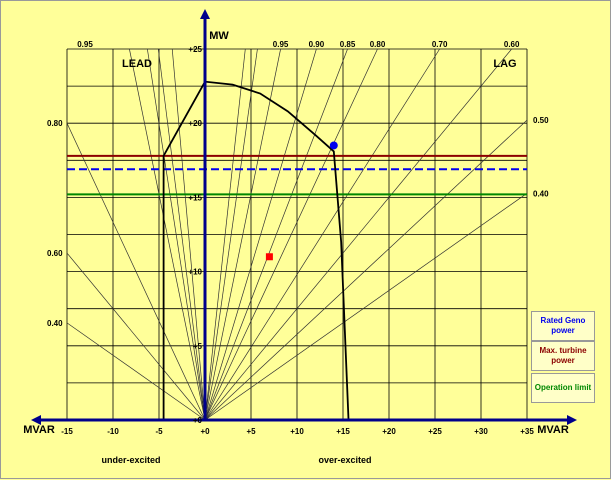  Describe the element at coordinates (344, 460) in the screenshot. I see `over-excited-label: over-excited` at that location.